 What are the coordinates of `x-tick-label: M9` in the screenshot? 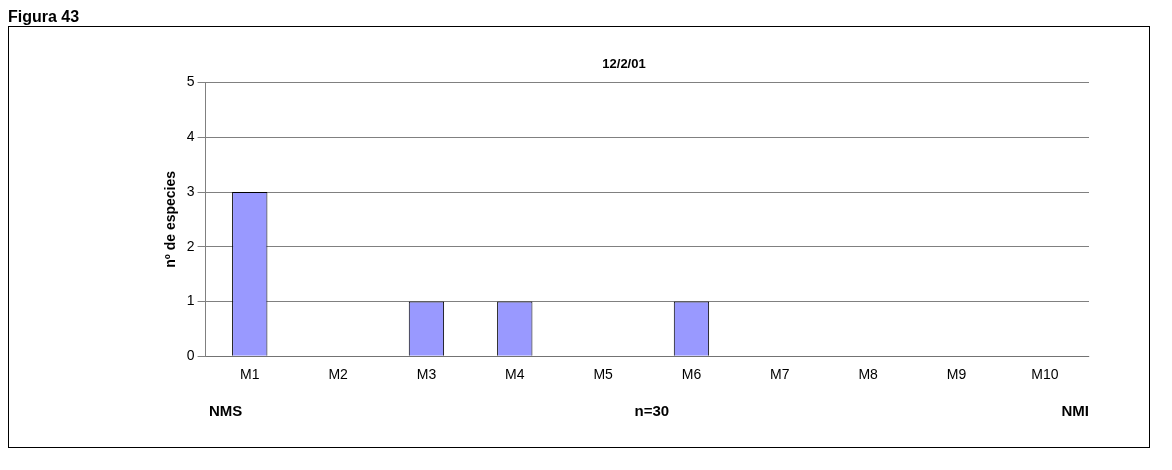 It's located at (956, 374).